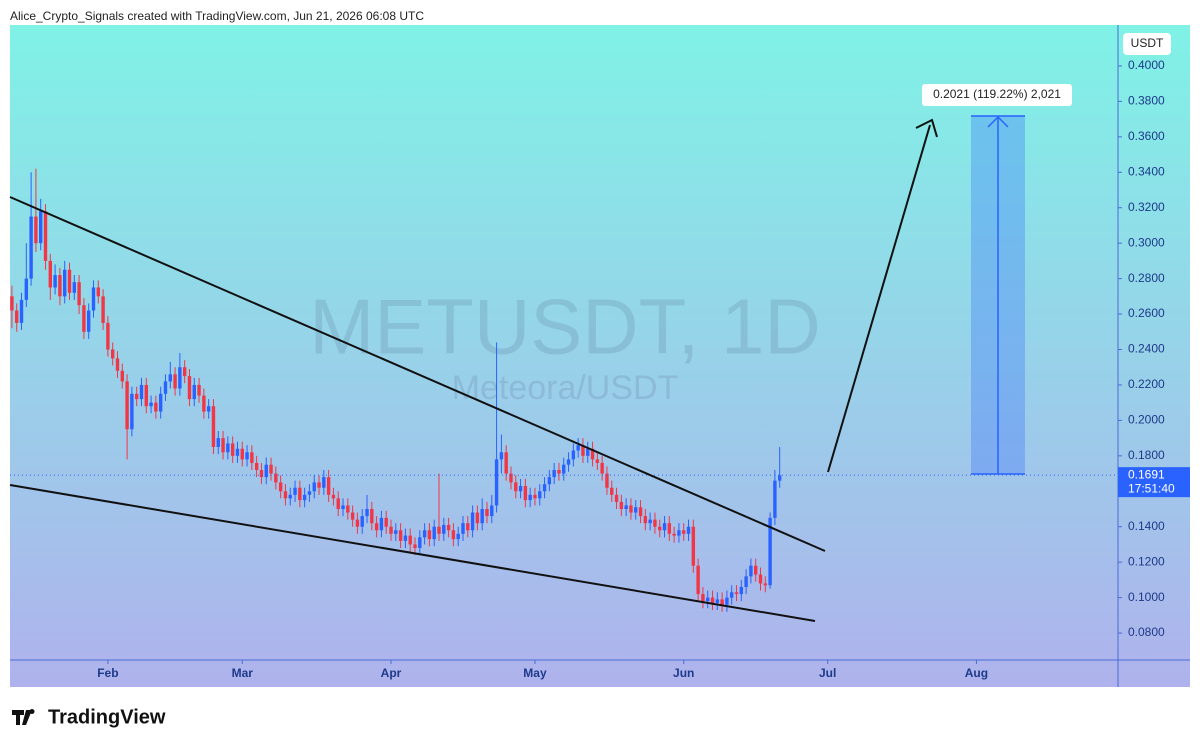  What do you see at coordinates (997, 94) in the screenshot?
I see `measure-label: 0.2021 (119.22%) 2,021` at bounding box center [997, 94].